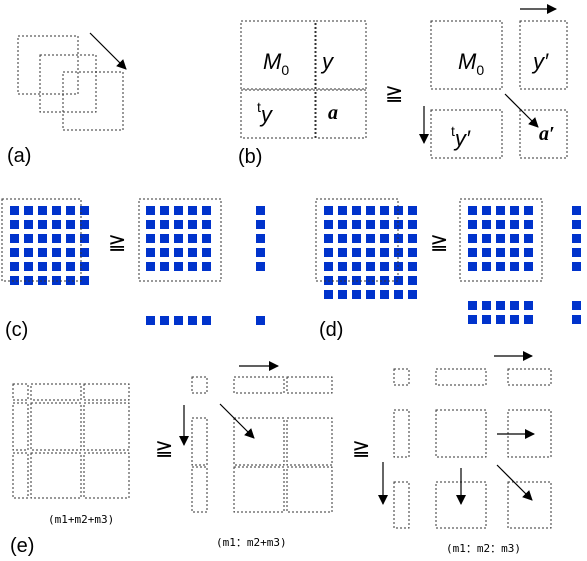 The height and width of the screenshot is (561, 587). Describe the element at coordinates (333, 113) in the screenshot. I see `label-a: a` at that location.